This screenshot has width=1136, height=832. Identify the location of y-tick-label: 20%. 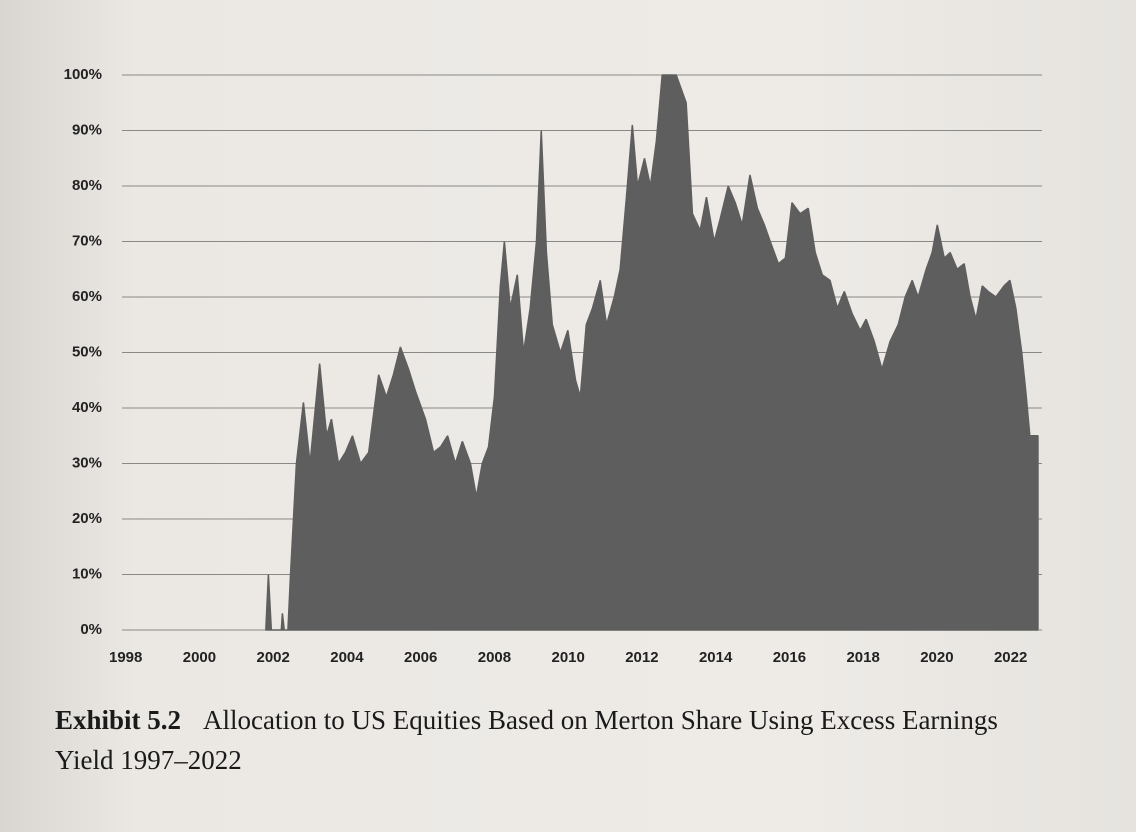
(87, 518).